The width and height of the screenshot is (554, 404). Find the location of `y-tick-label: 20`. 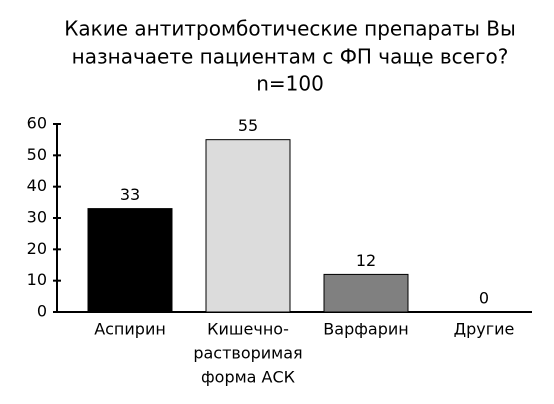

y-tick-label: 20 is located at coordinates (37, 248).